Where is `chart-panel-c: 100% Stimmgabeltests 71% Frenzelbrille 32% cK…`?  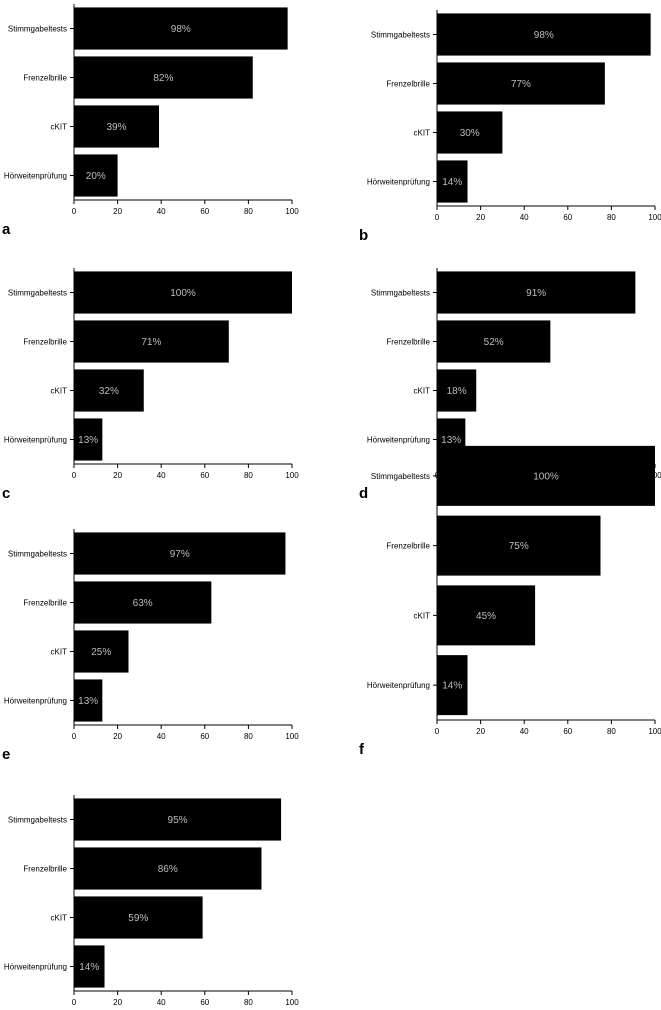
chart-panel-c: 100% Stimmgabeltests 71% Frenzelbrille 32% cK… is located at coordinates (150, 385).